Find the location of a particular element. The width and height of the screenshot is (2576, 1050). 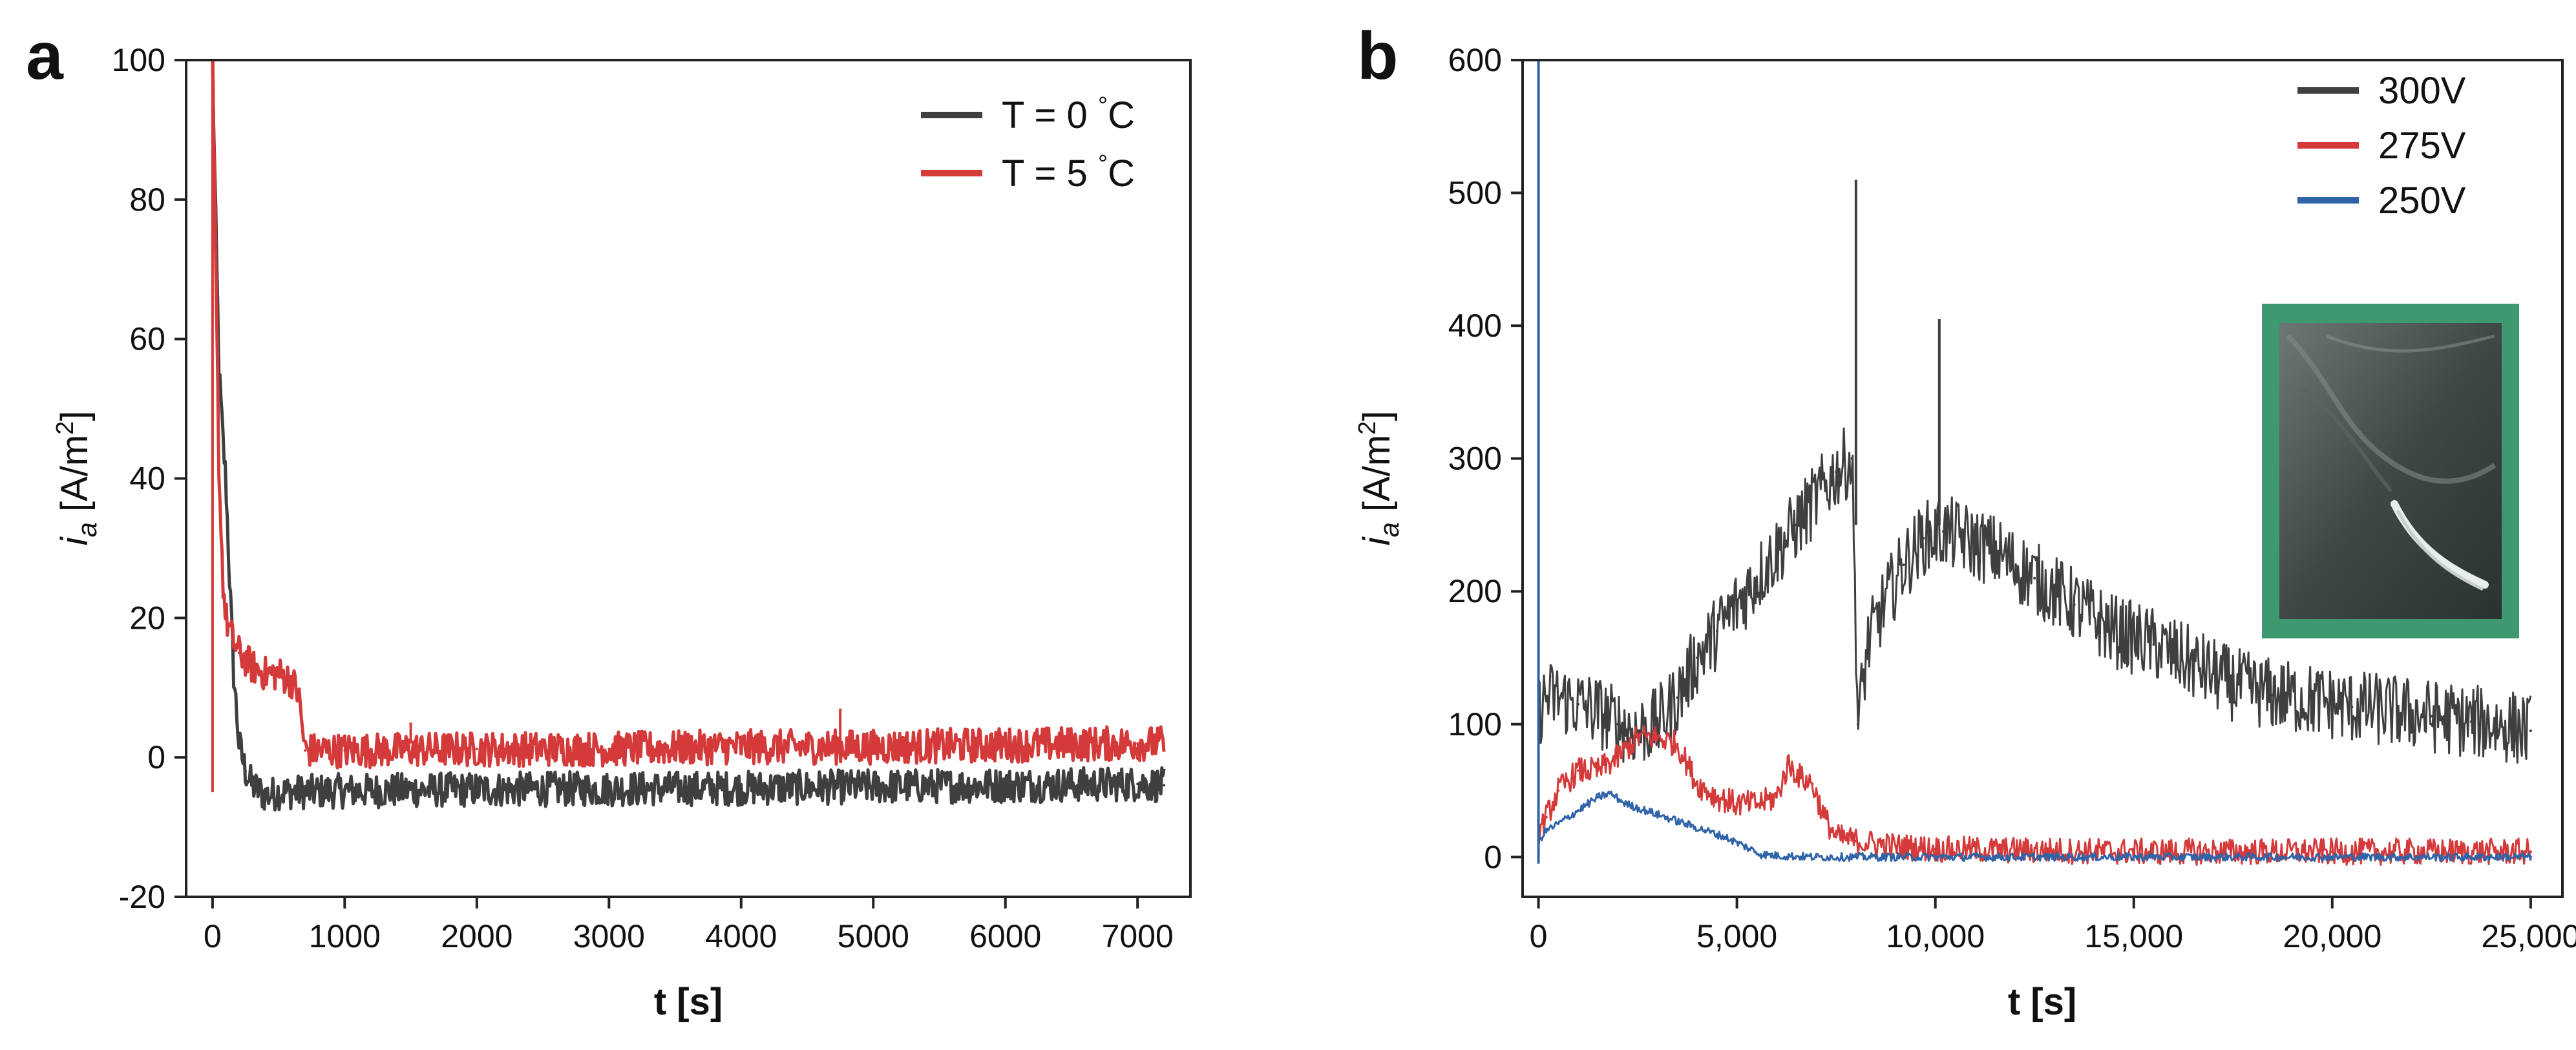

y-tick-label: 300 is located at coordinates (1475, 459).